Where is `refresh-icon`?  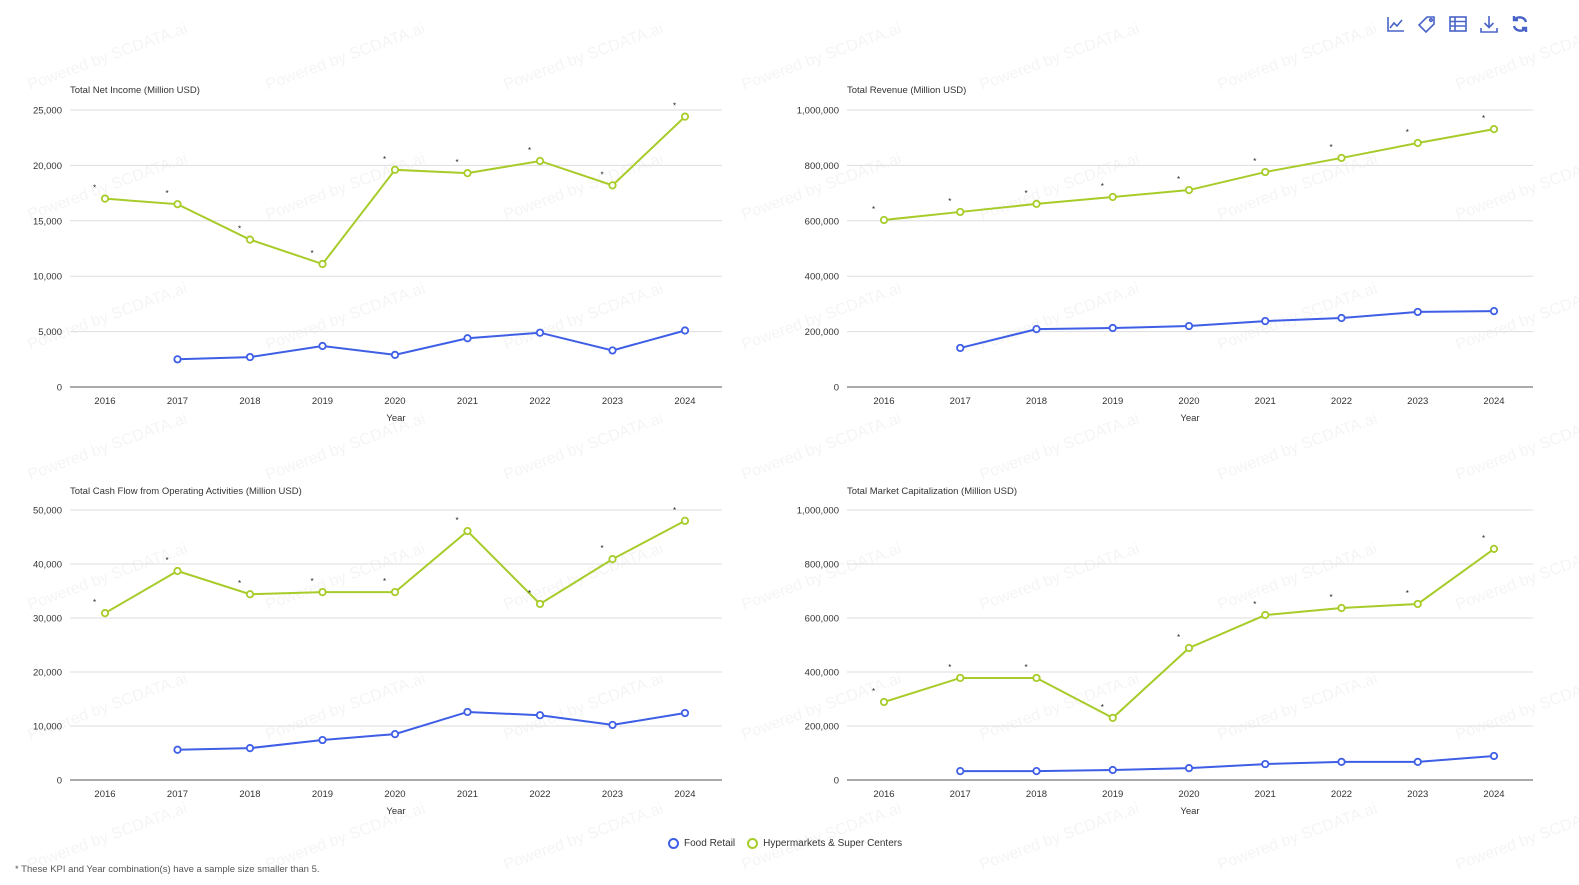
refresh-icon is located at coordinates (1520, 24).